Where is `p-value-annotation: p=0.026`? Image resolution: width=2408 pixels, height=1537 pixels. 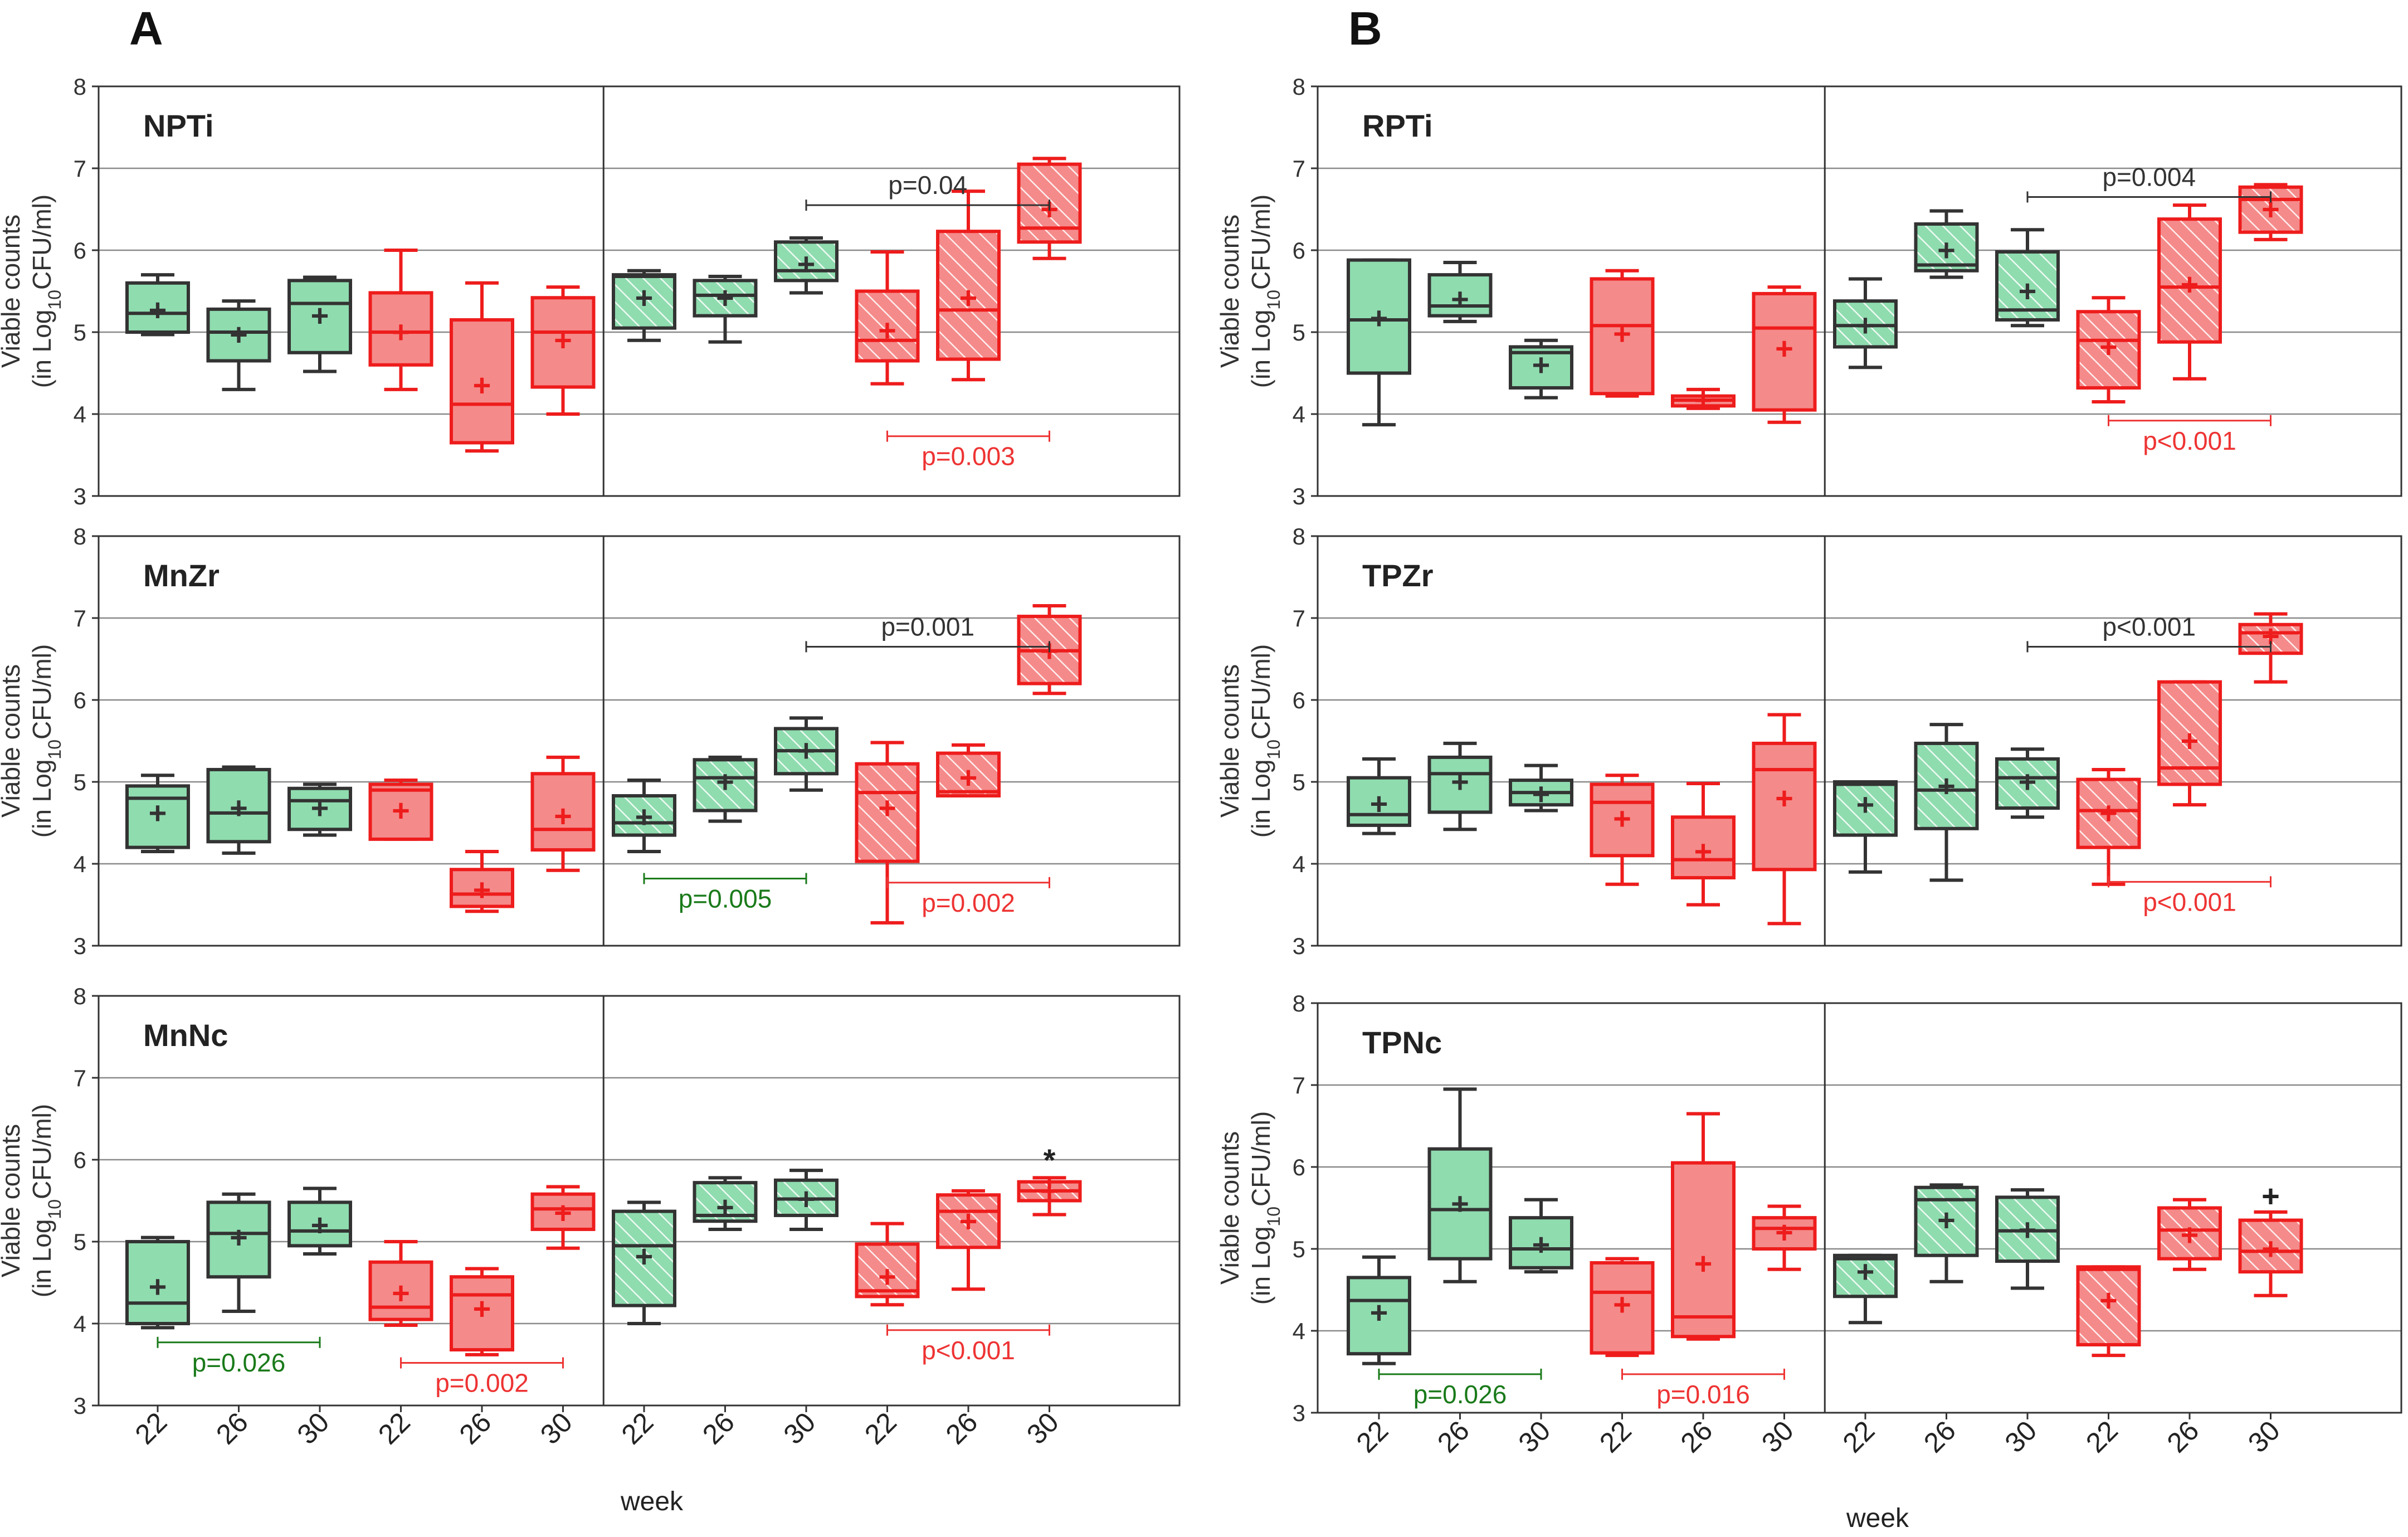
p-value-annotation: p=0.026 is located at coordinates (239, 1356).